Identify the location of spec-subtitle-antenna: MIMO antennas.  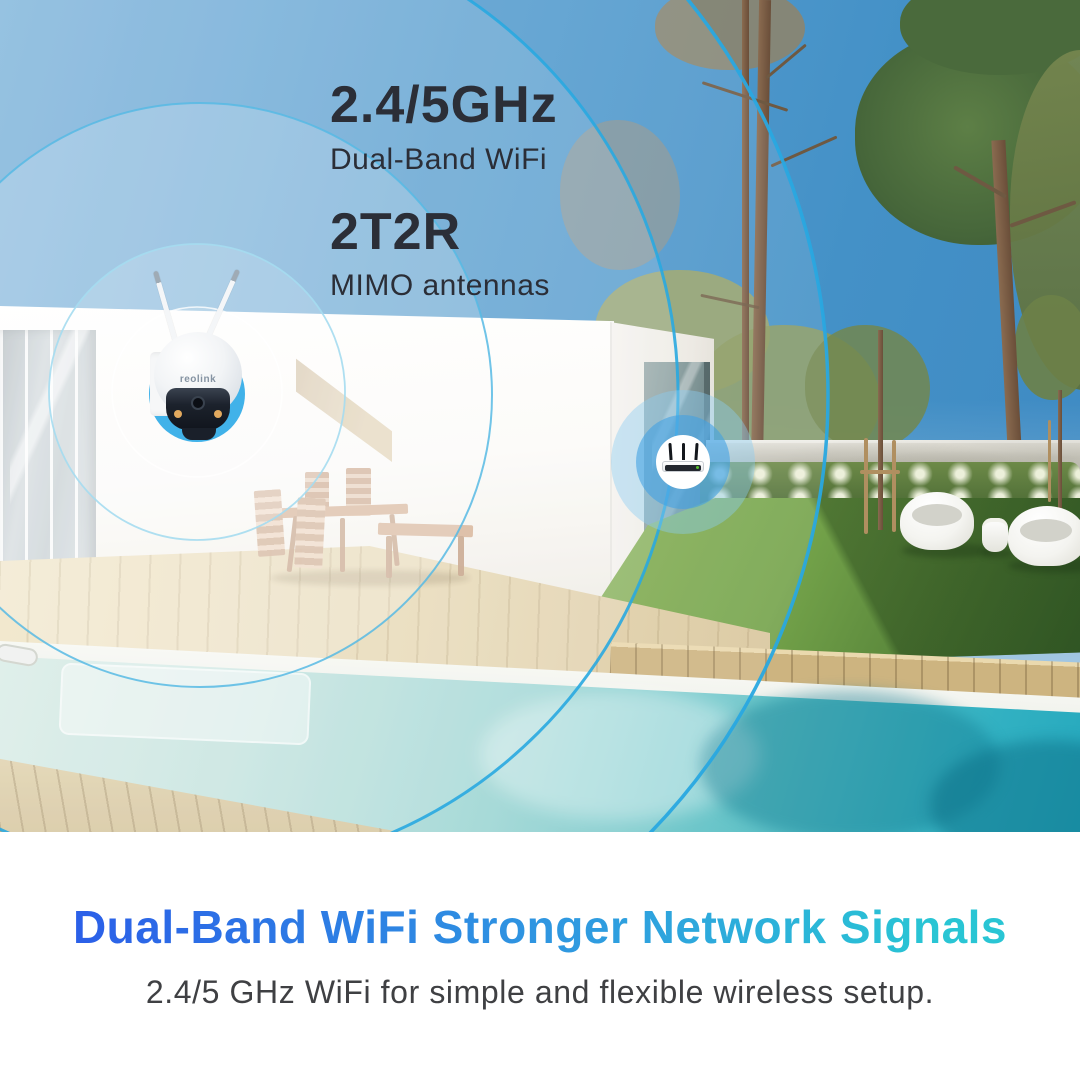
(440, 286).